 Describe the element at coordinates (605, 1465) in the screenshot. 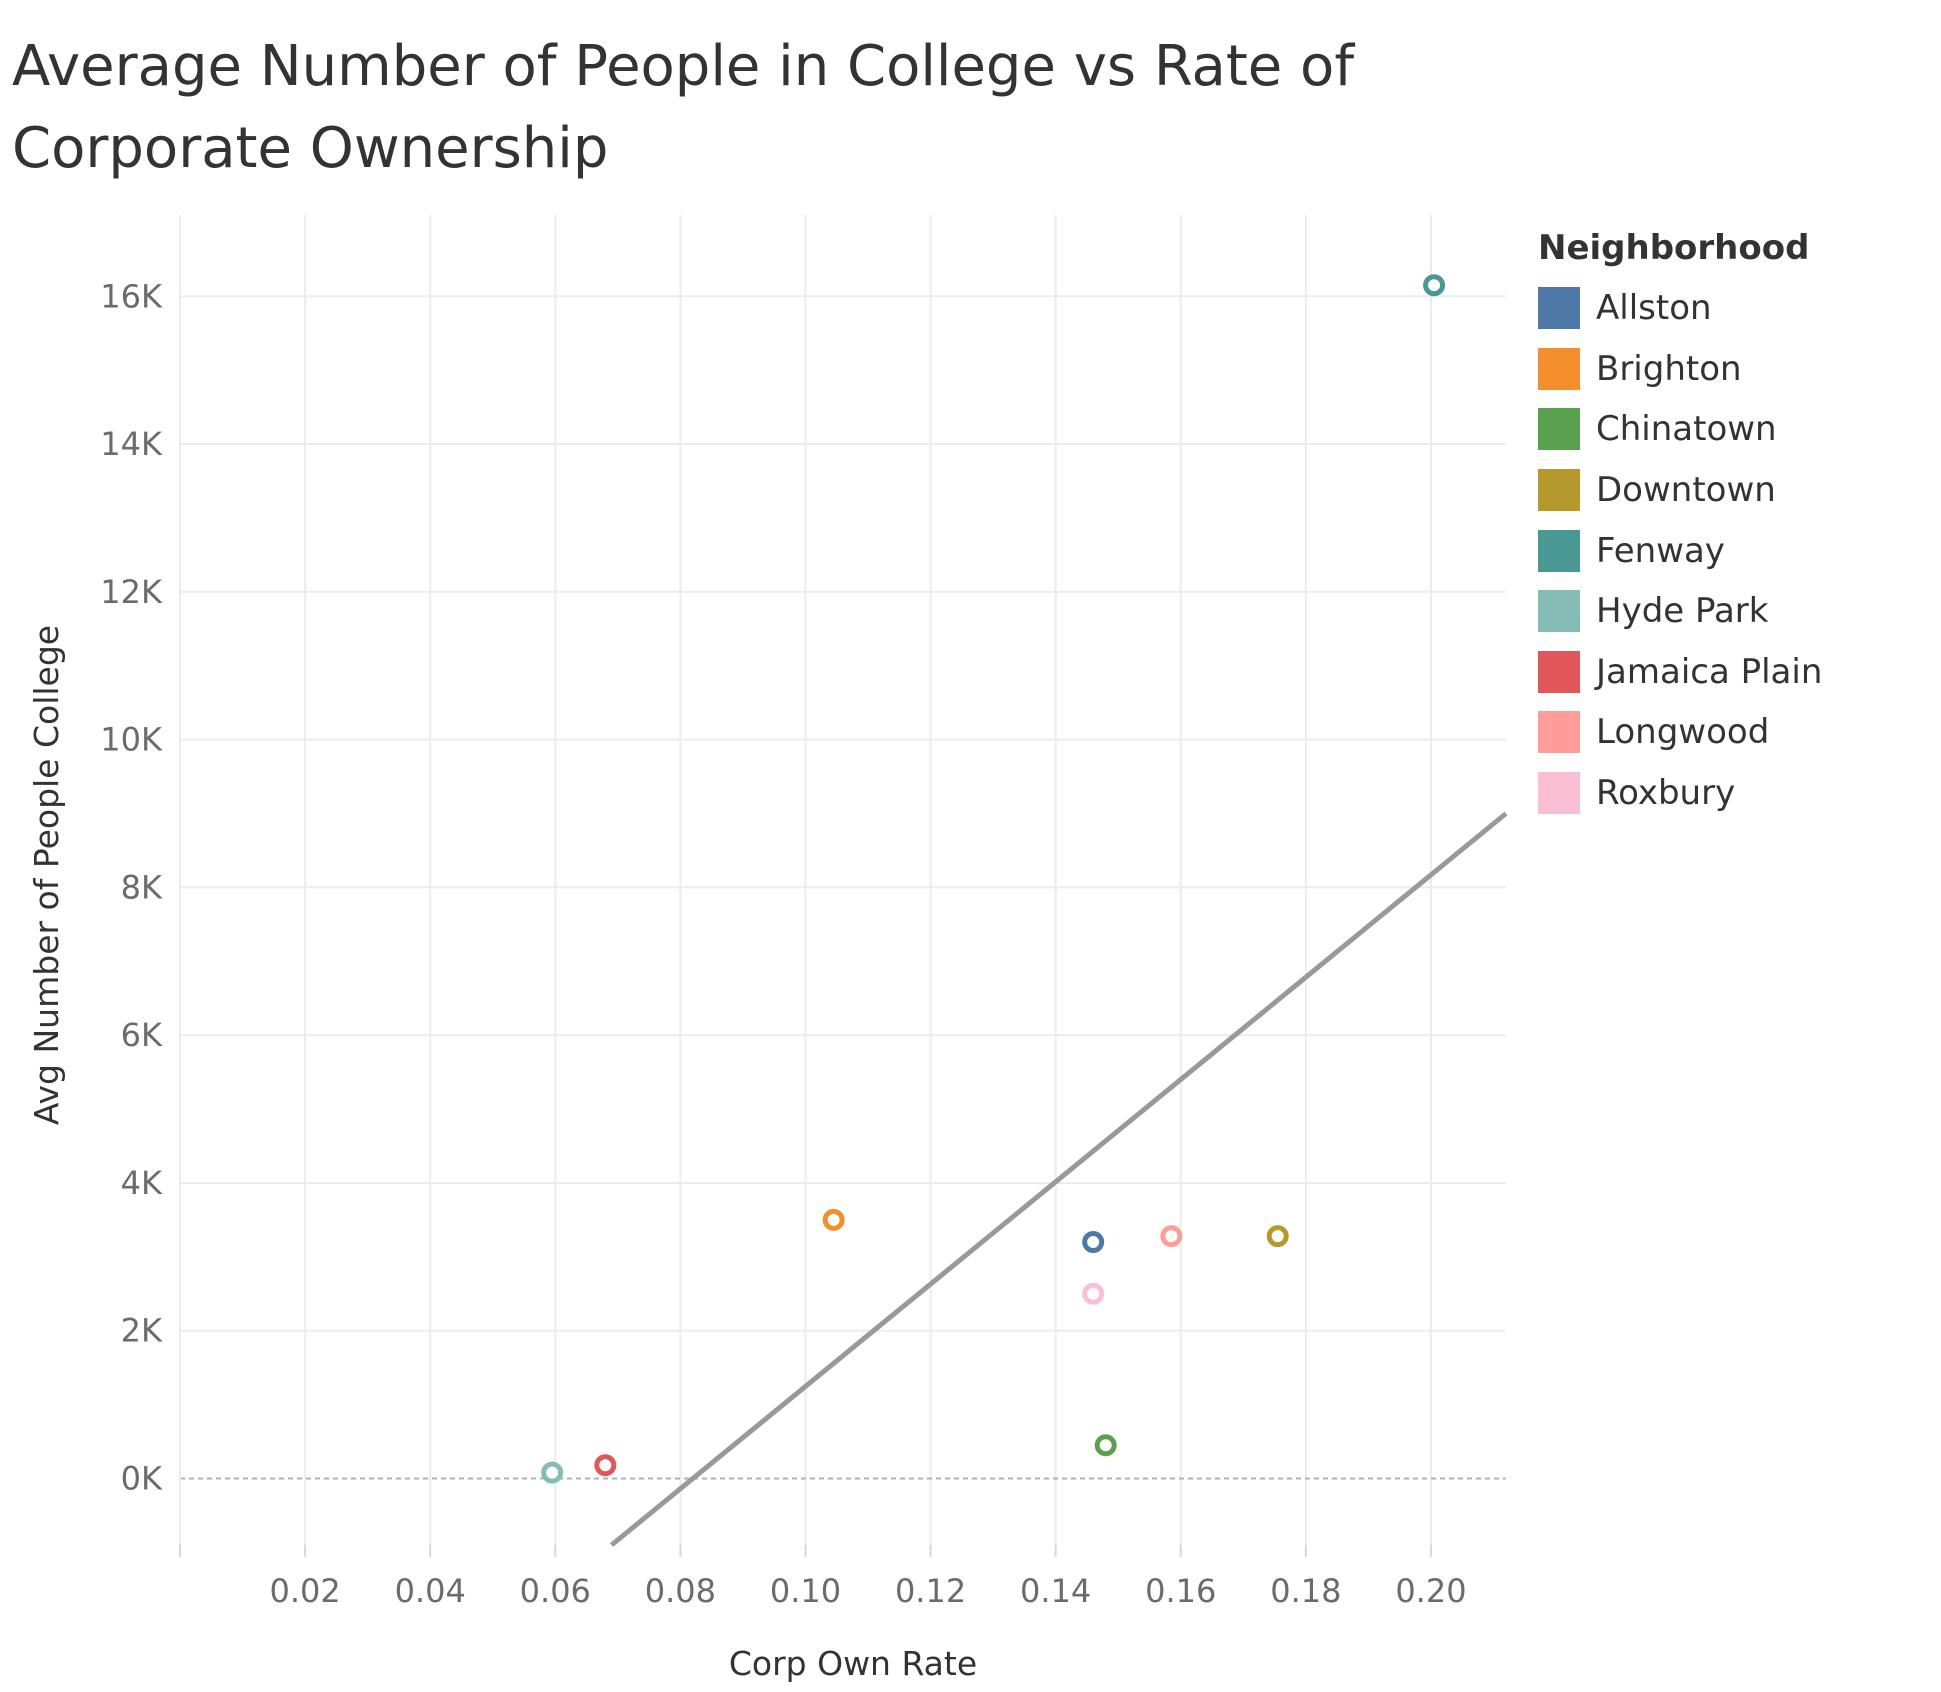

I see `data-point-jamaica-plain` at that location.